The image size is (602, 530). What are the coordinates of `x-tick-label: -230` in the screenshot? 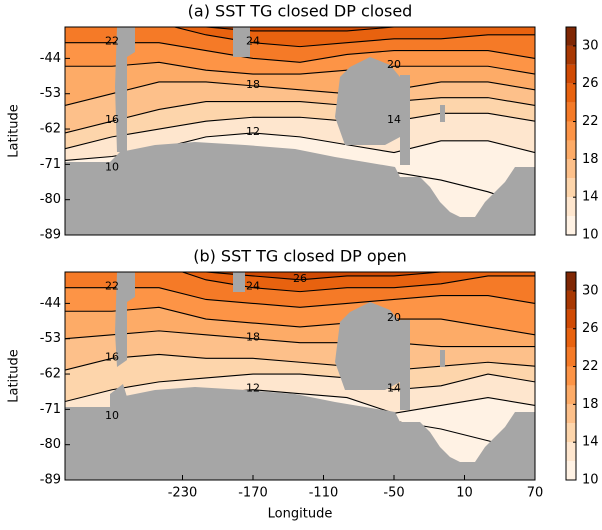 It's located at (183, 493).